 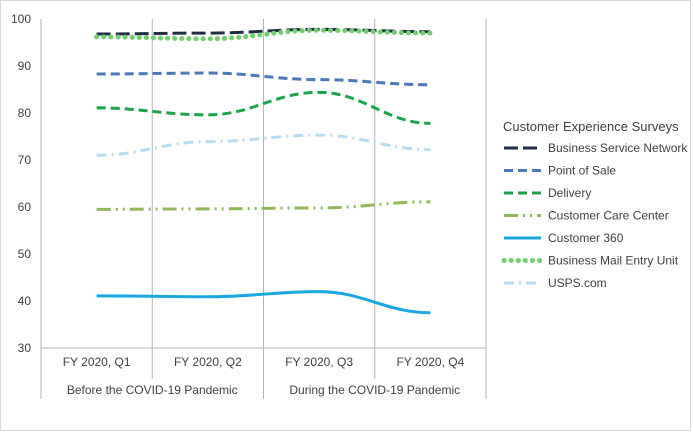 I want to click on legend-label: Business Mail Entry Unit, so click(x=613, y=261).